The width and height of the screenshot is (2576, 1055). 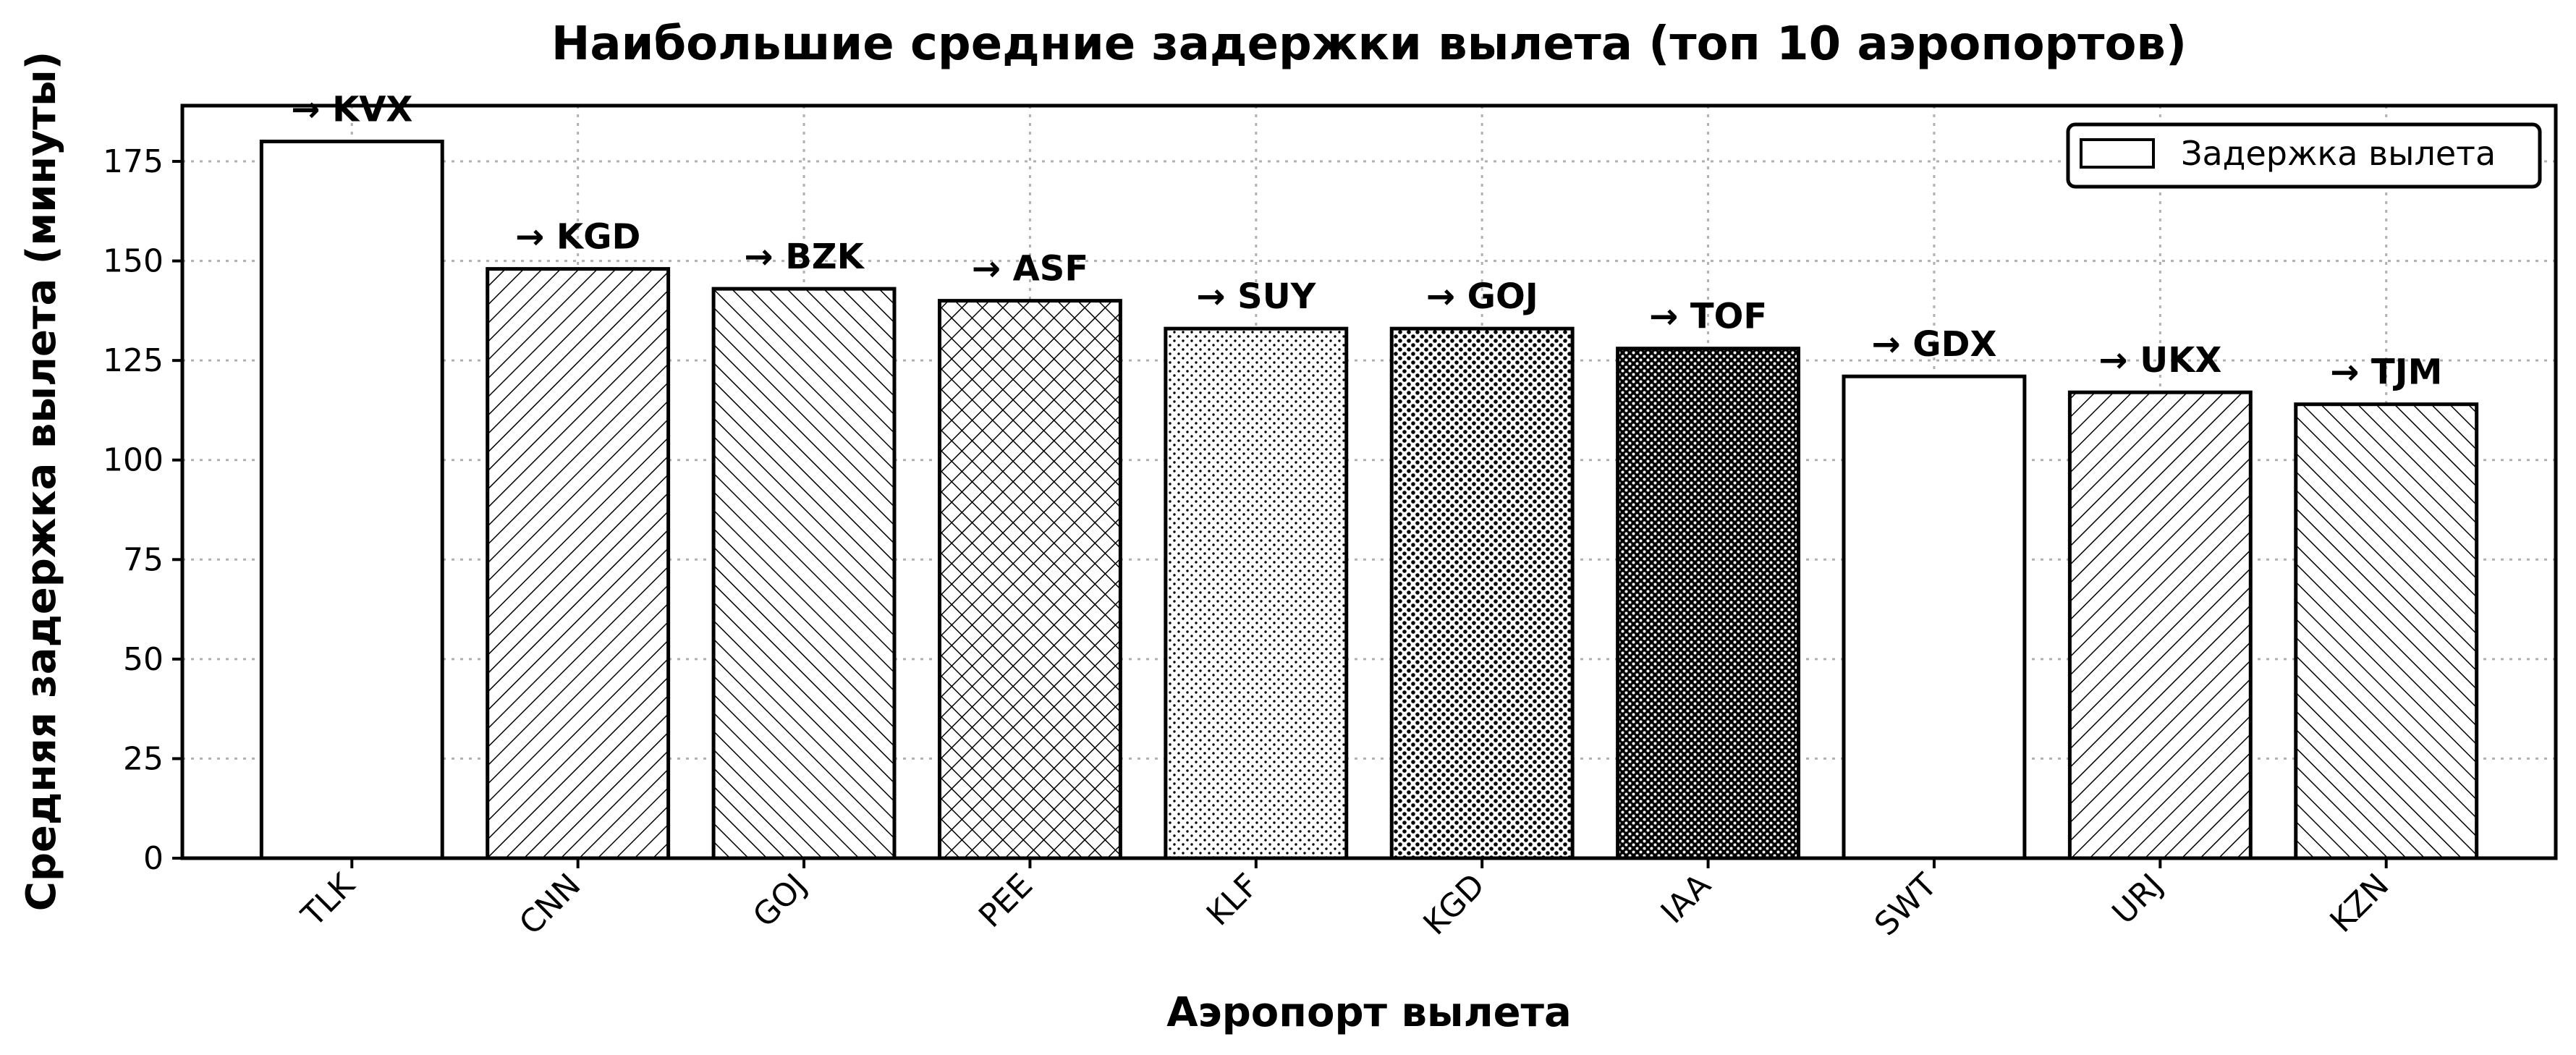 I want to click on x-tick-label-swt: SWT, so click(x=1906, y=906).